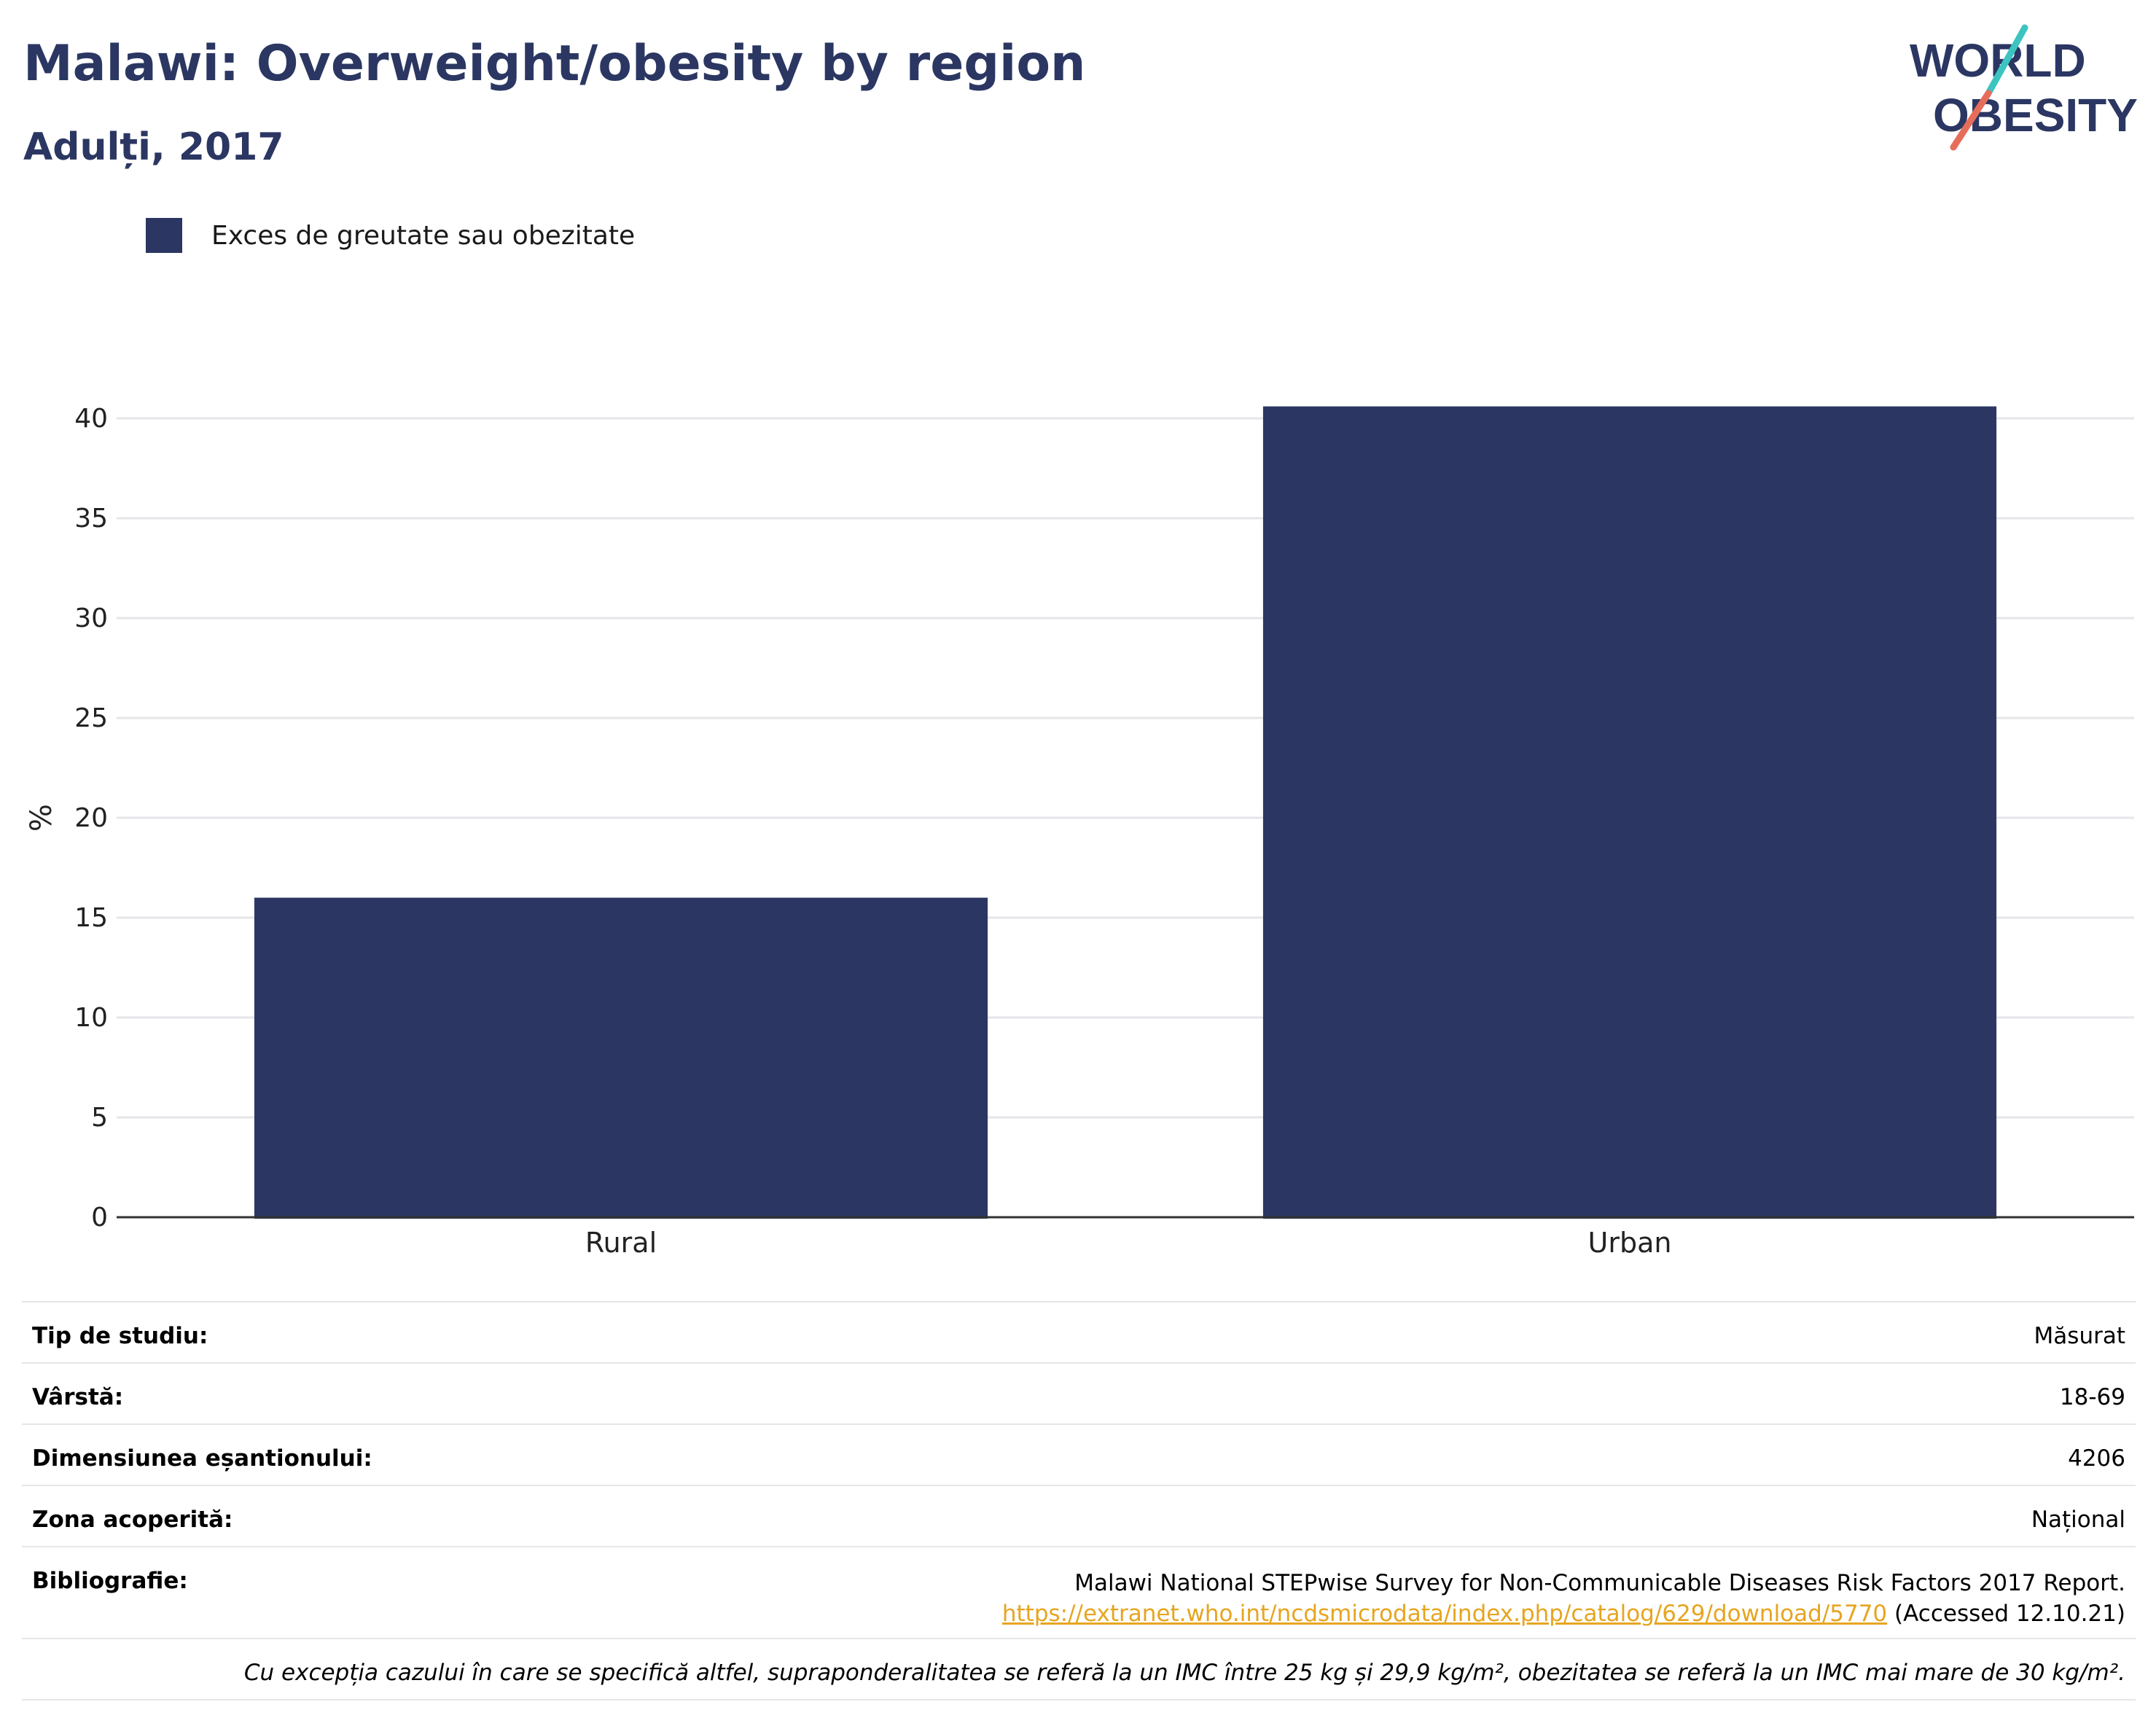  I want to click on meta-row-area: Zona acoperită: Național, so click(1079, 1515).